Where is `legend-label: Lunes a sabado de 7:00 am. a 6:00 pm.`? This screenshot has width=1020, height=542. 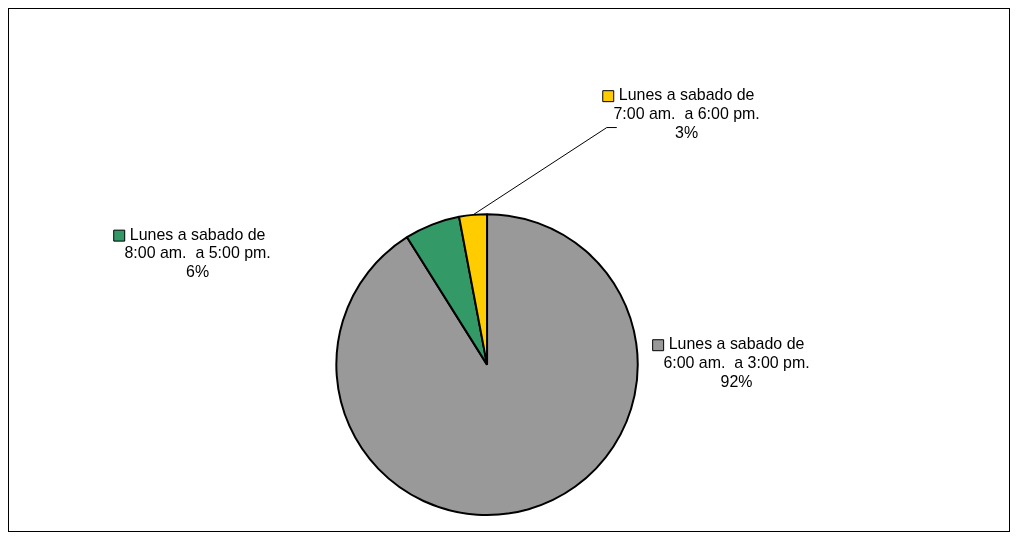 legend-label: Lunes a sabado de 7:00 am. a 6:00 pm. is located at coordinates (686, 104).